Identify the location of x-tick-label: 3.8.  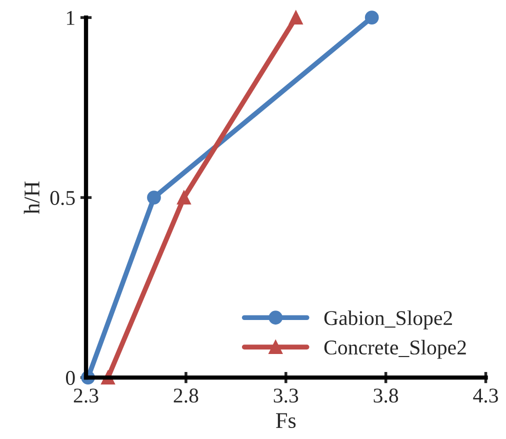
(386, 395).